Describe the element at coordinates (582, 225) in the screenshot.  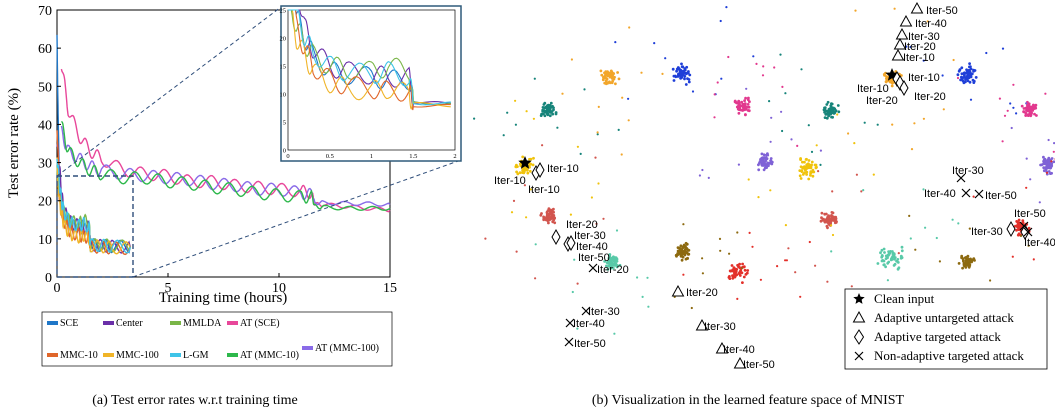
I see `iter-label: Iter-20` at that location.